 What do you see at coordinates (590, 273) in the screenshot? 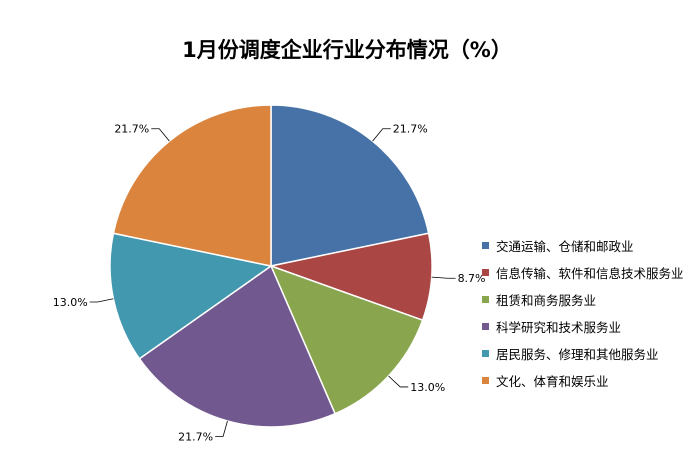
I see `legend-label: 信息传输、软件和信息技术服务业` at bounding box center [590, 273].